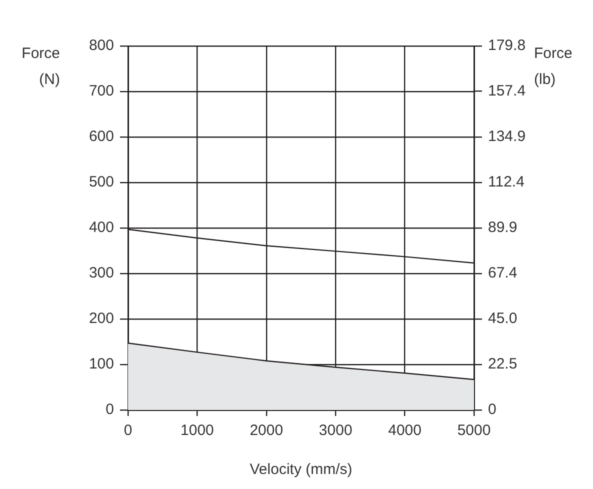 Image resolution: width=593 pixels, height=489 pixels. What do you see at coordinates (492, 409) in the screenshot?
I see `y2-tick-label: 0` at bounding box center [492, 409].